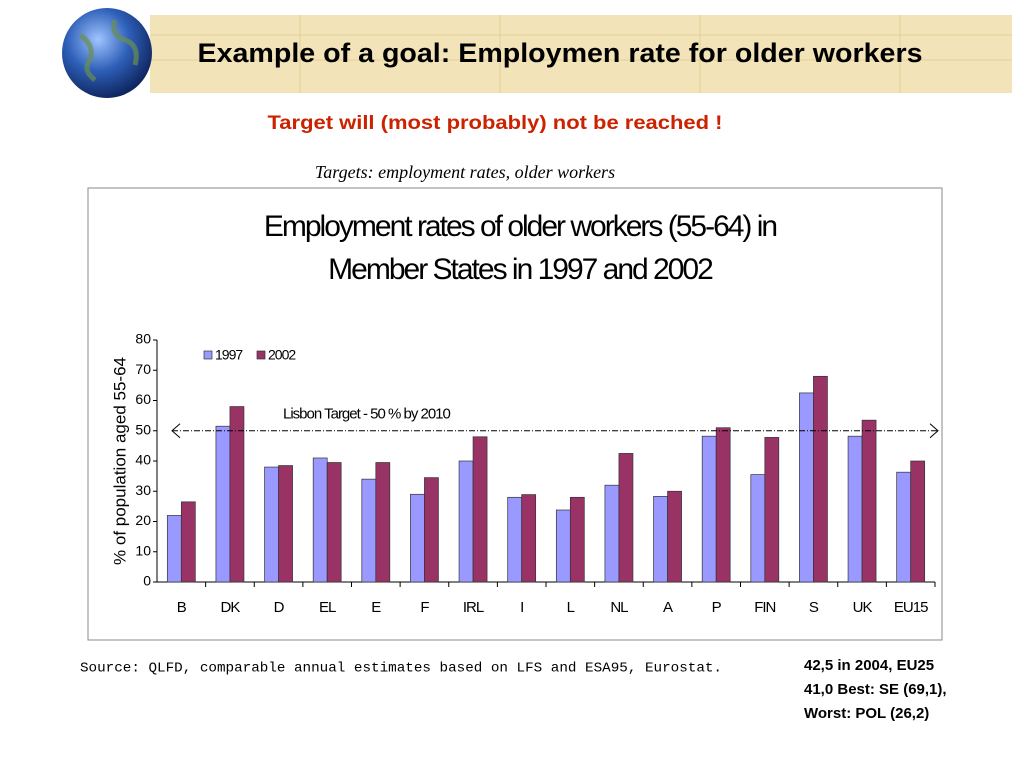 The height and width of the screenshot is (768, 1024). What do you see at coordinates (143, 490) in the screenshot?
I see `y-tick-label: 30` at bounding box center [143, 490].